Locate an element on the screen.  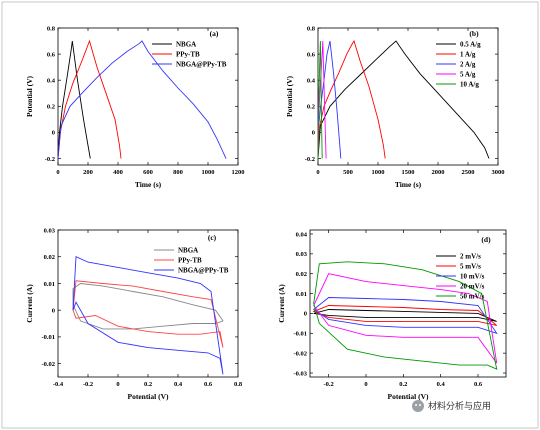
panel-label: (c) is located at coordinates (212, 237).